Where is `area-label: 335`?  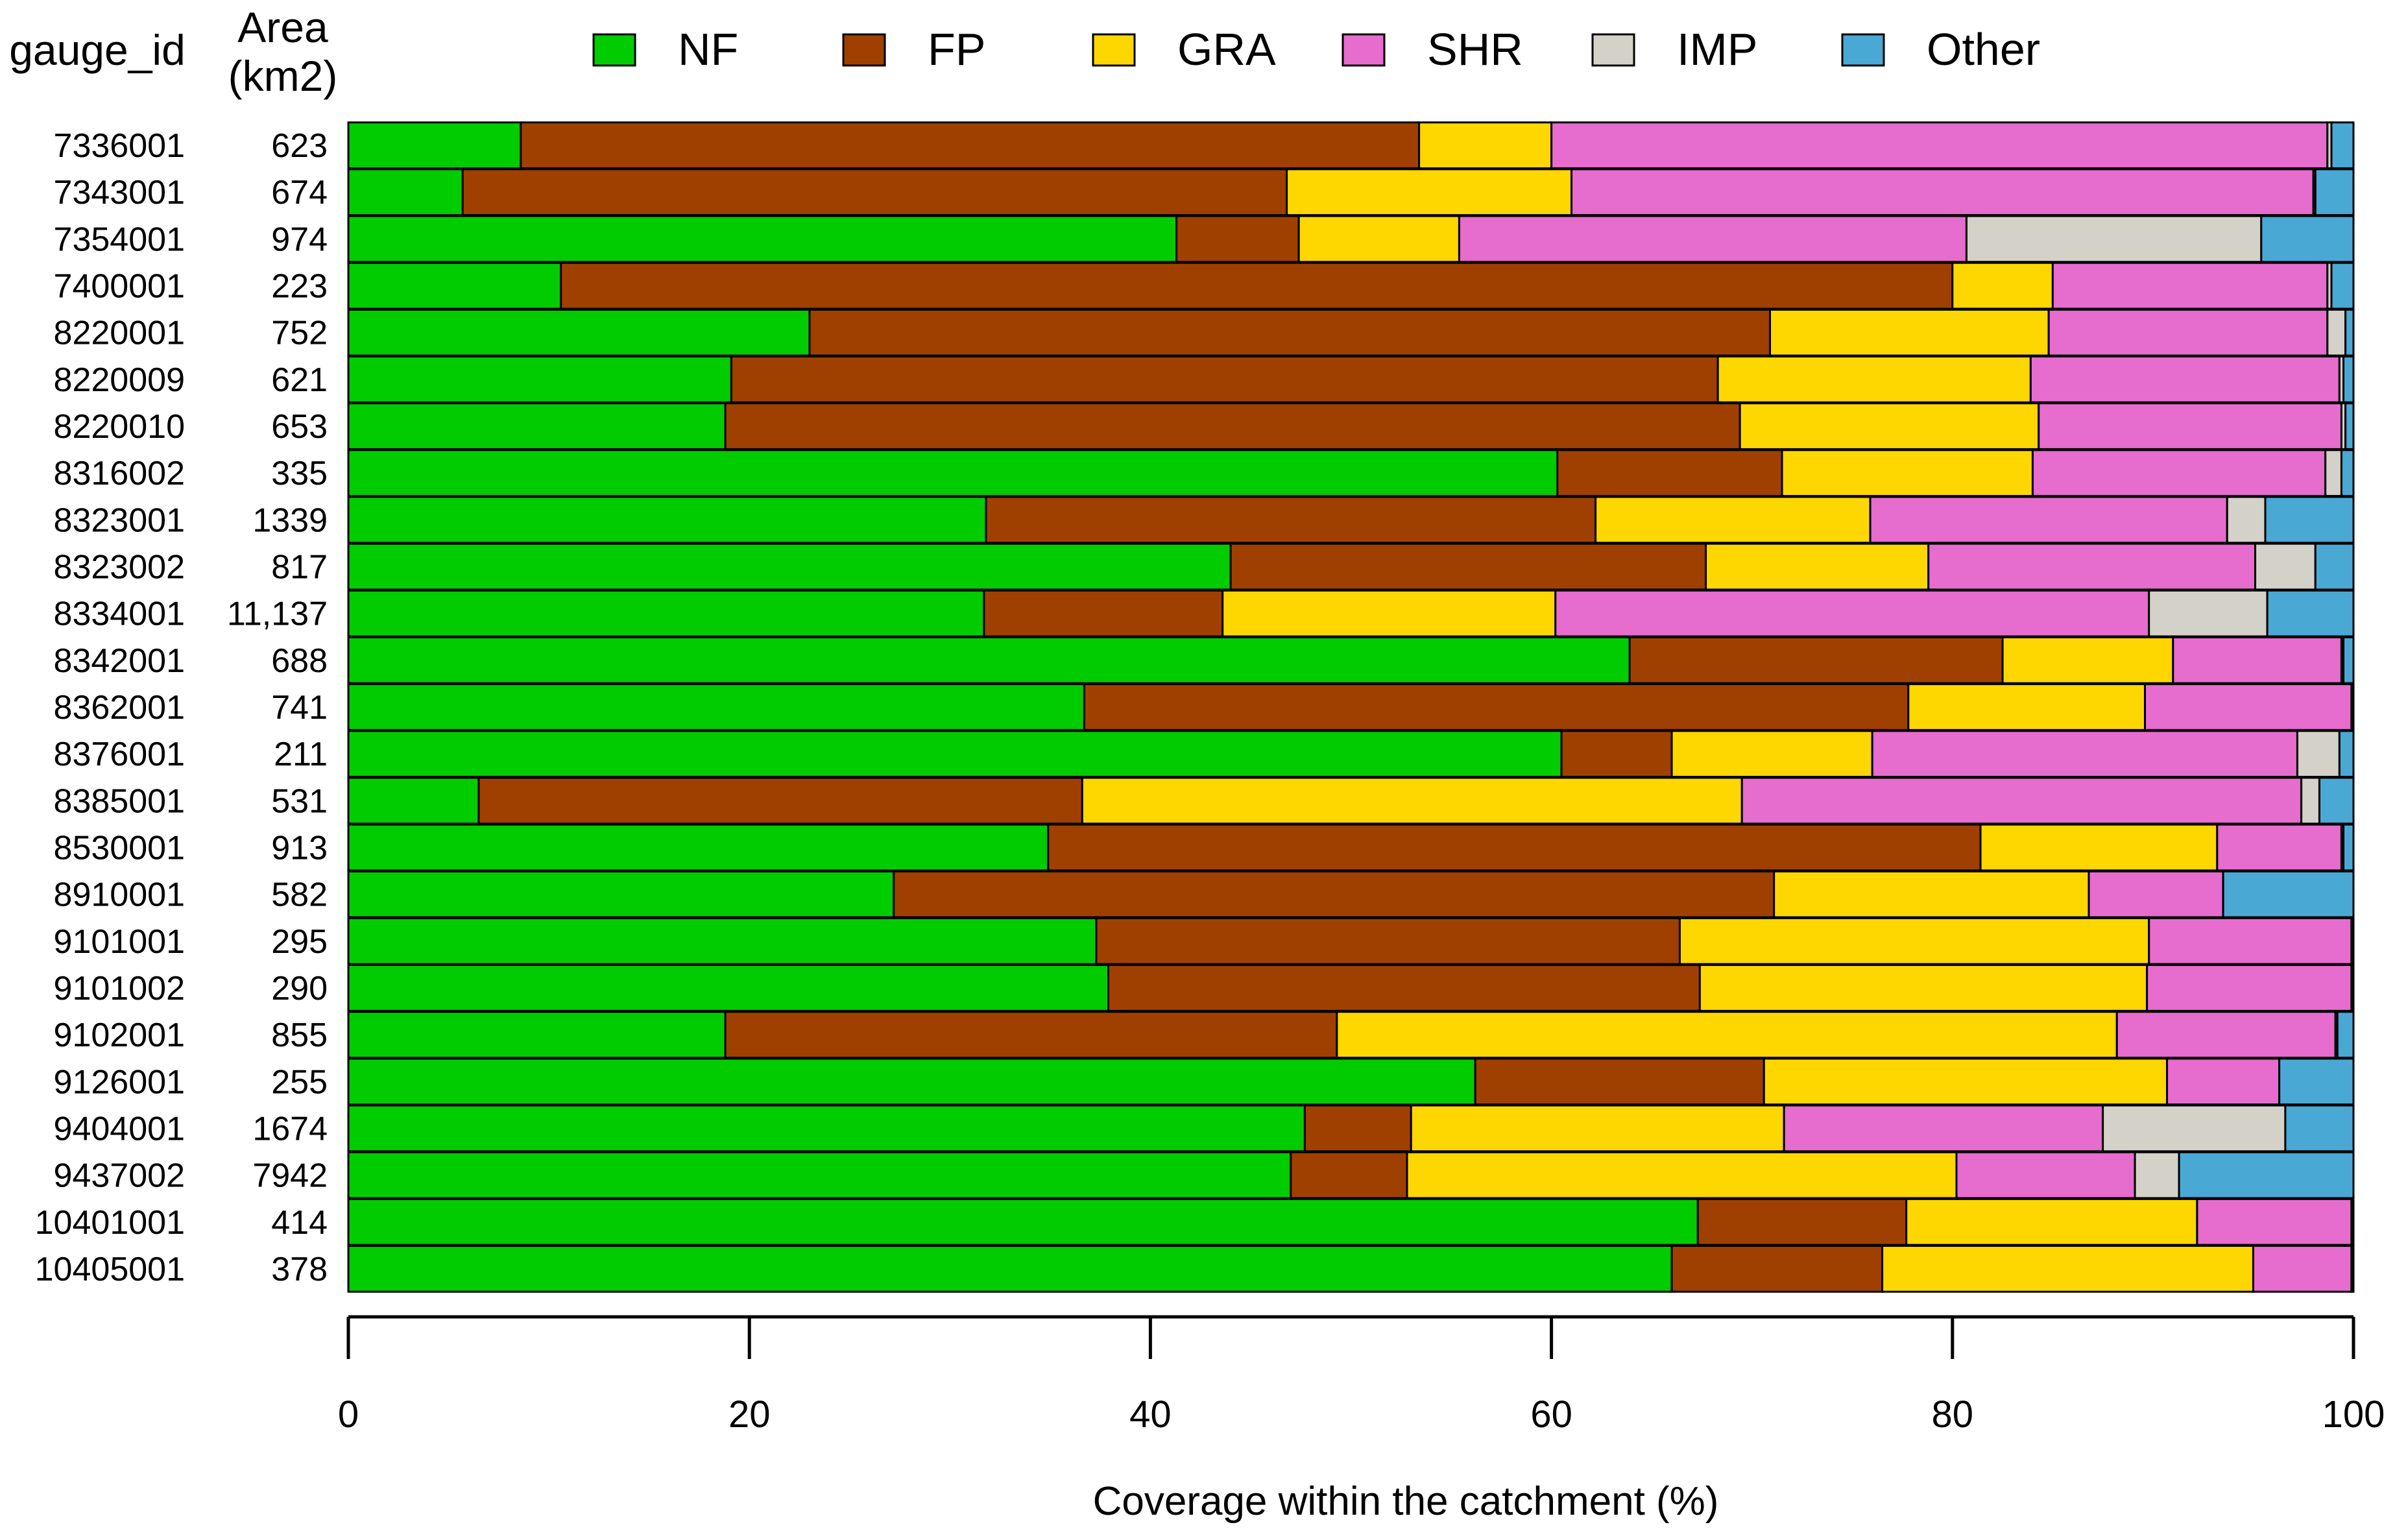 area-label: 335 is located at coordinates (299, 473).